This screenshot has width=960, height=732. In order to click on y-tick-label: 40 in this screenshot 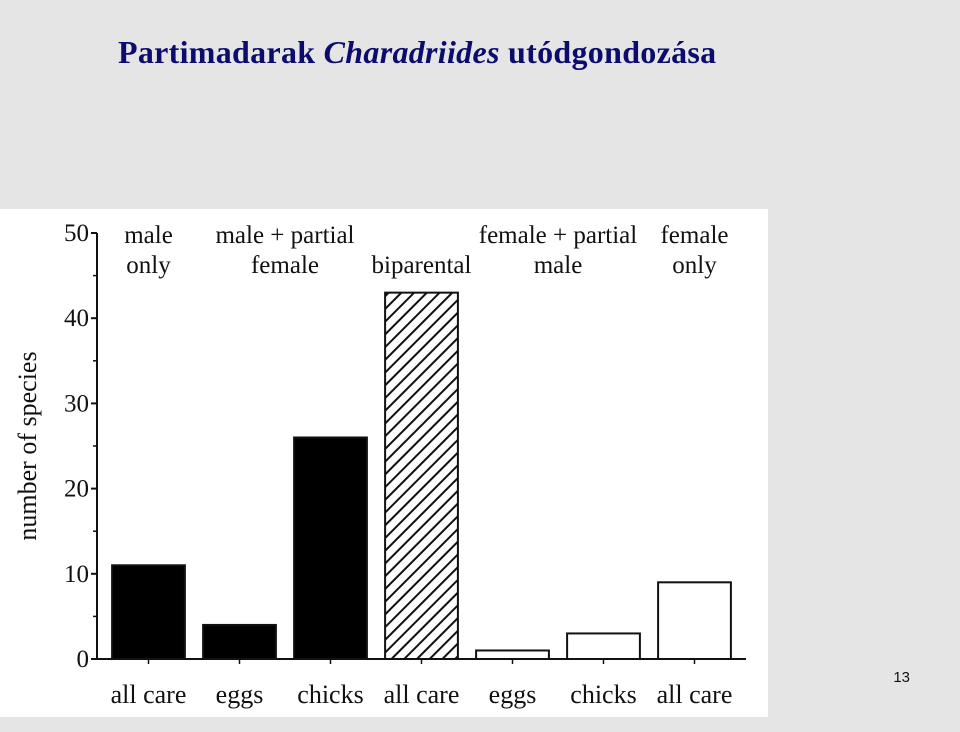, I will do `click(76, 318)`.